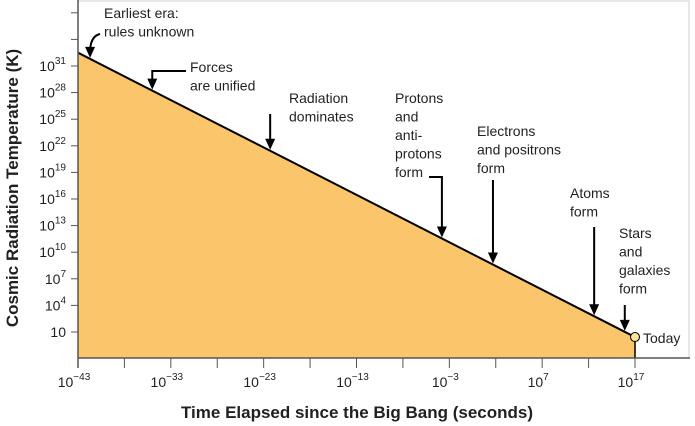 Image resolution: width=695 pixels, height=426 pixels. Describe the element at coordinates (222, 86) in the screenshot. I see `annotation-text: are unified` at that location.